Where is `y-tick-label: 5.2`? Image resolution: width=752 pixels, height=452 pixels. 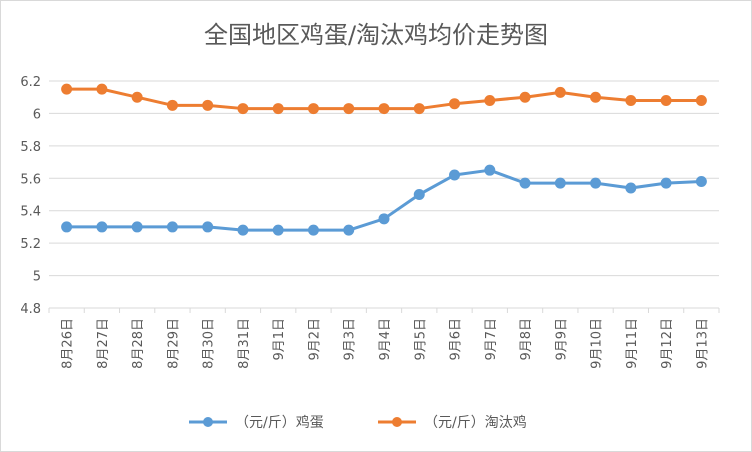 y-tick-label: 5.2 is located at coordinates (30, 244).